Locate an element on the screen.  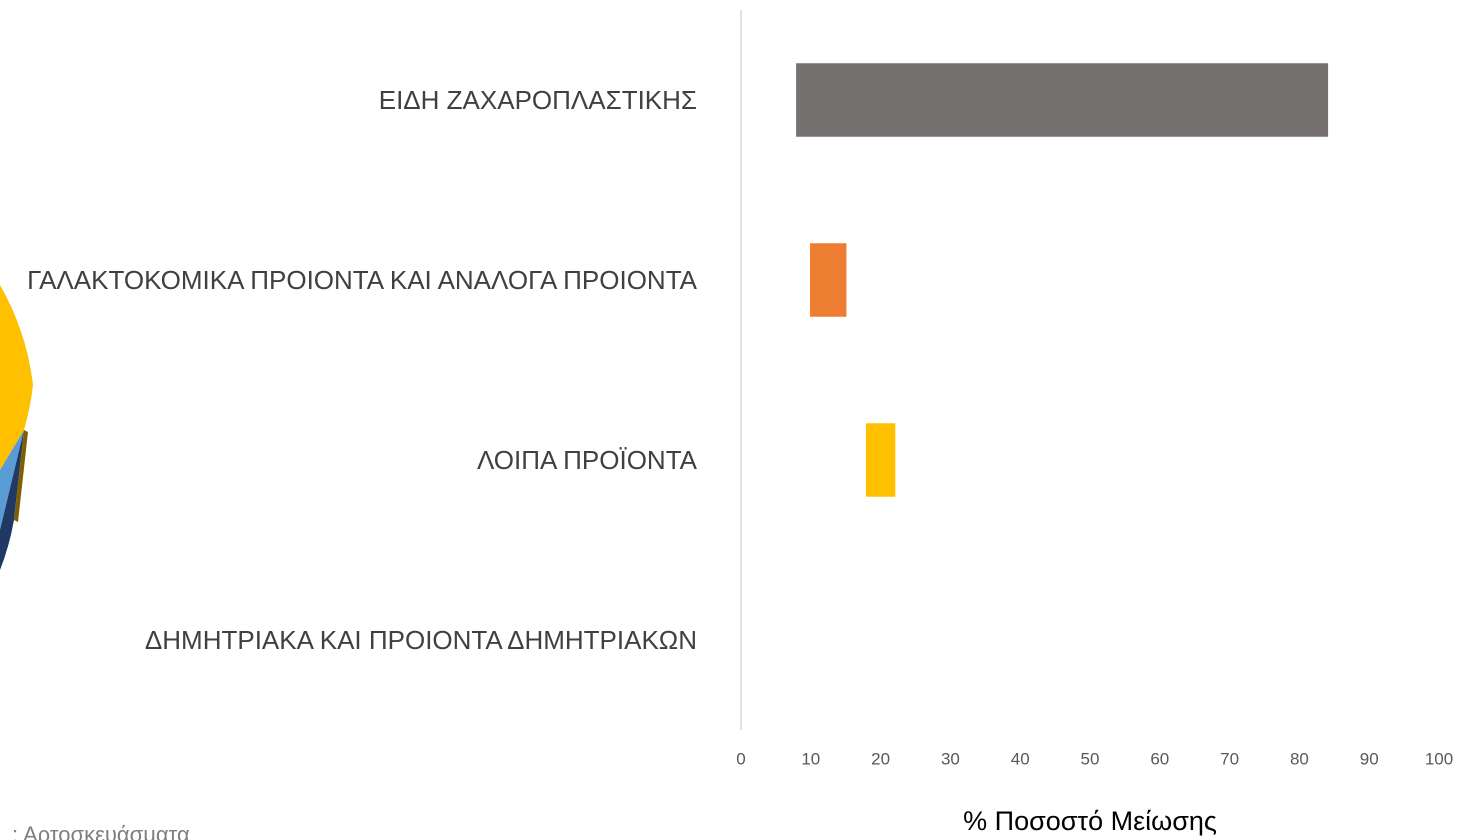
x-tick-label: 100 is located at coordinates (1439, 758).